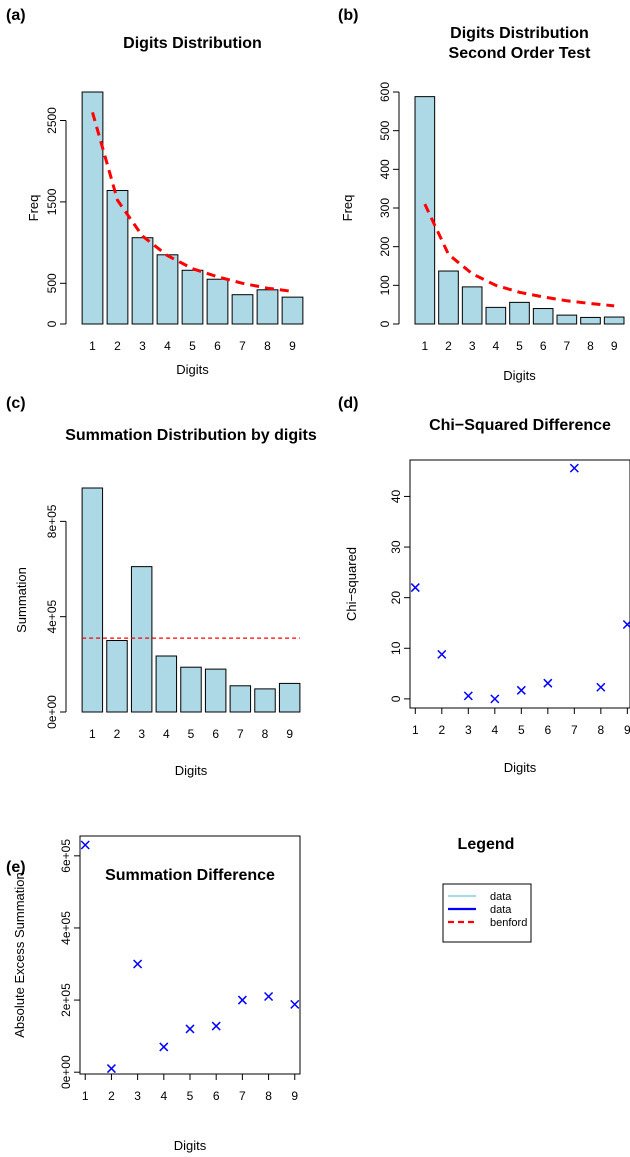 This screenshot has height=1157, width=630. I want to click on y-tick-label: 4e+05, so click(66, 928).